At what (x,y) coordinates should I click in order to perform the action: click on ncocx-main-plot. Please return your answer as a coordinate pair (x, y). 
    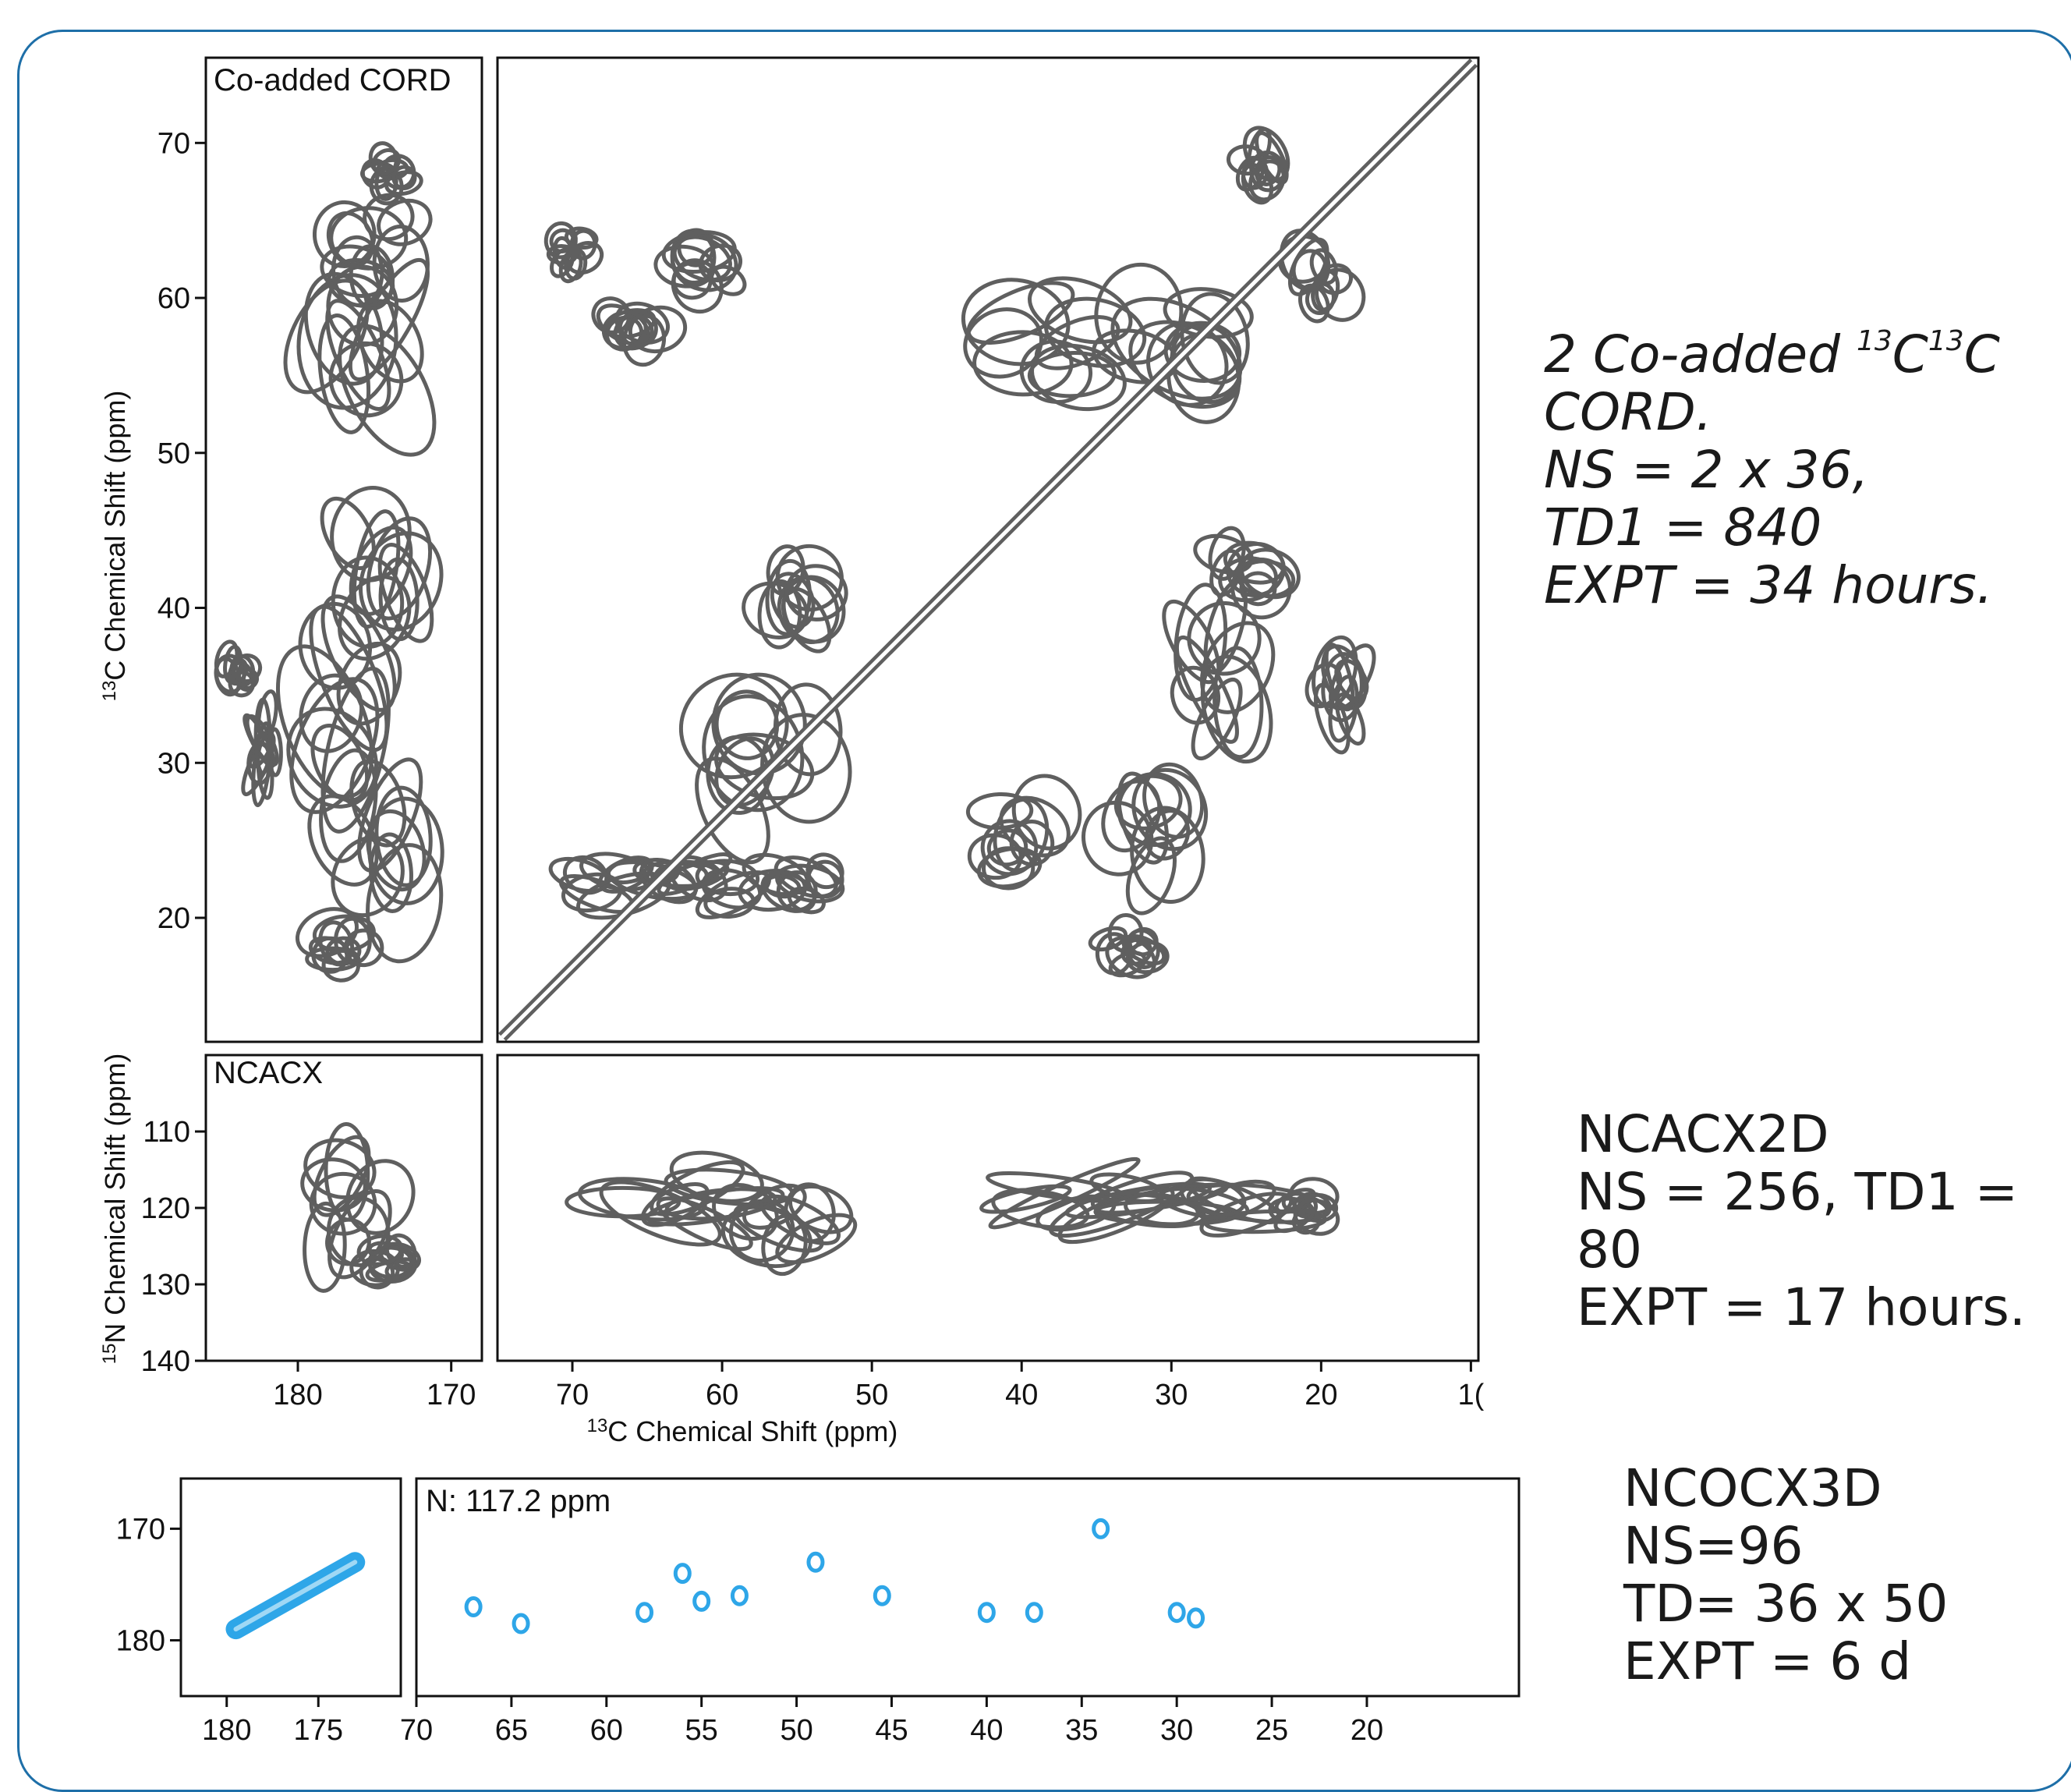
    Looking at the image, I should click on (834, 1576).